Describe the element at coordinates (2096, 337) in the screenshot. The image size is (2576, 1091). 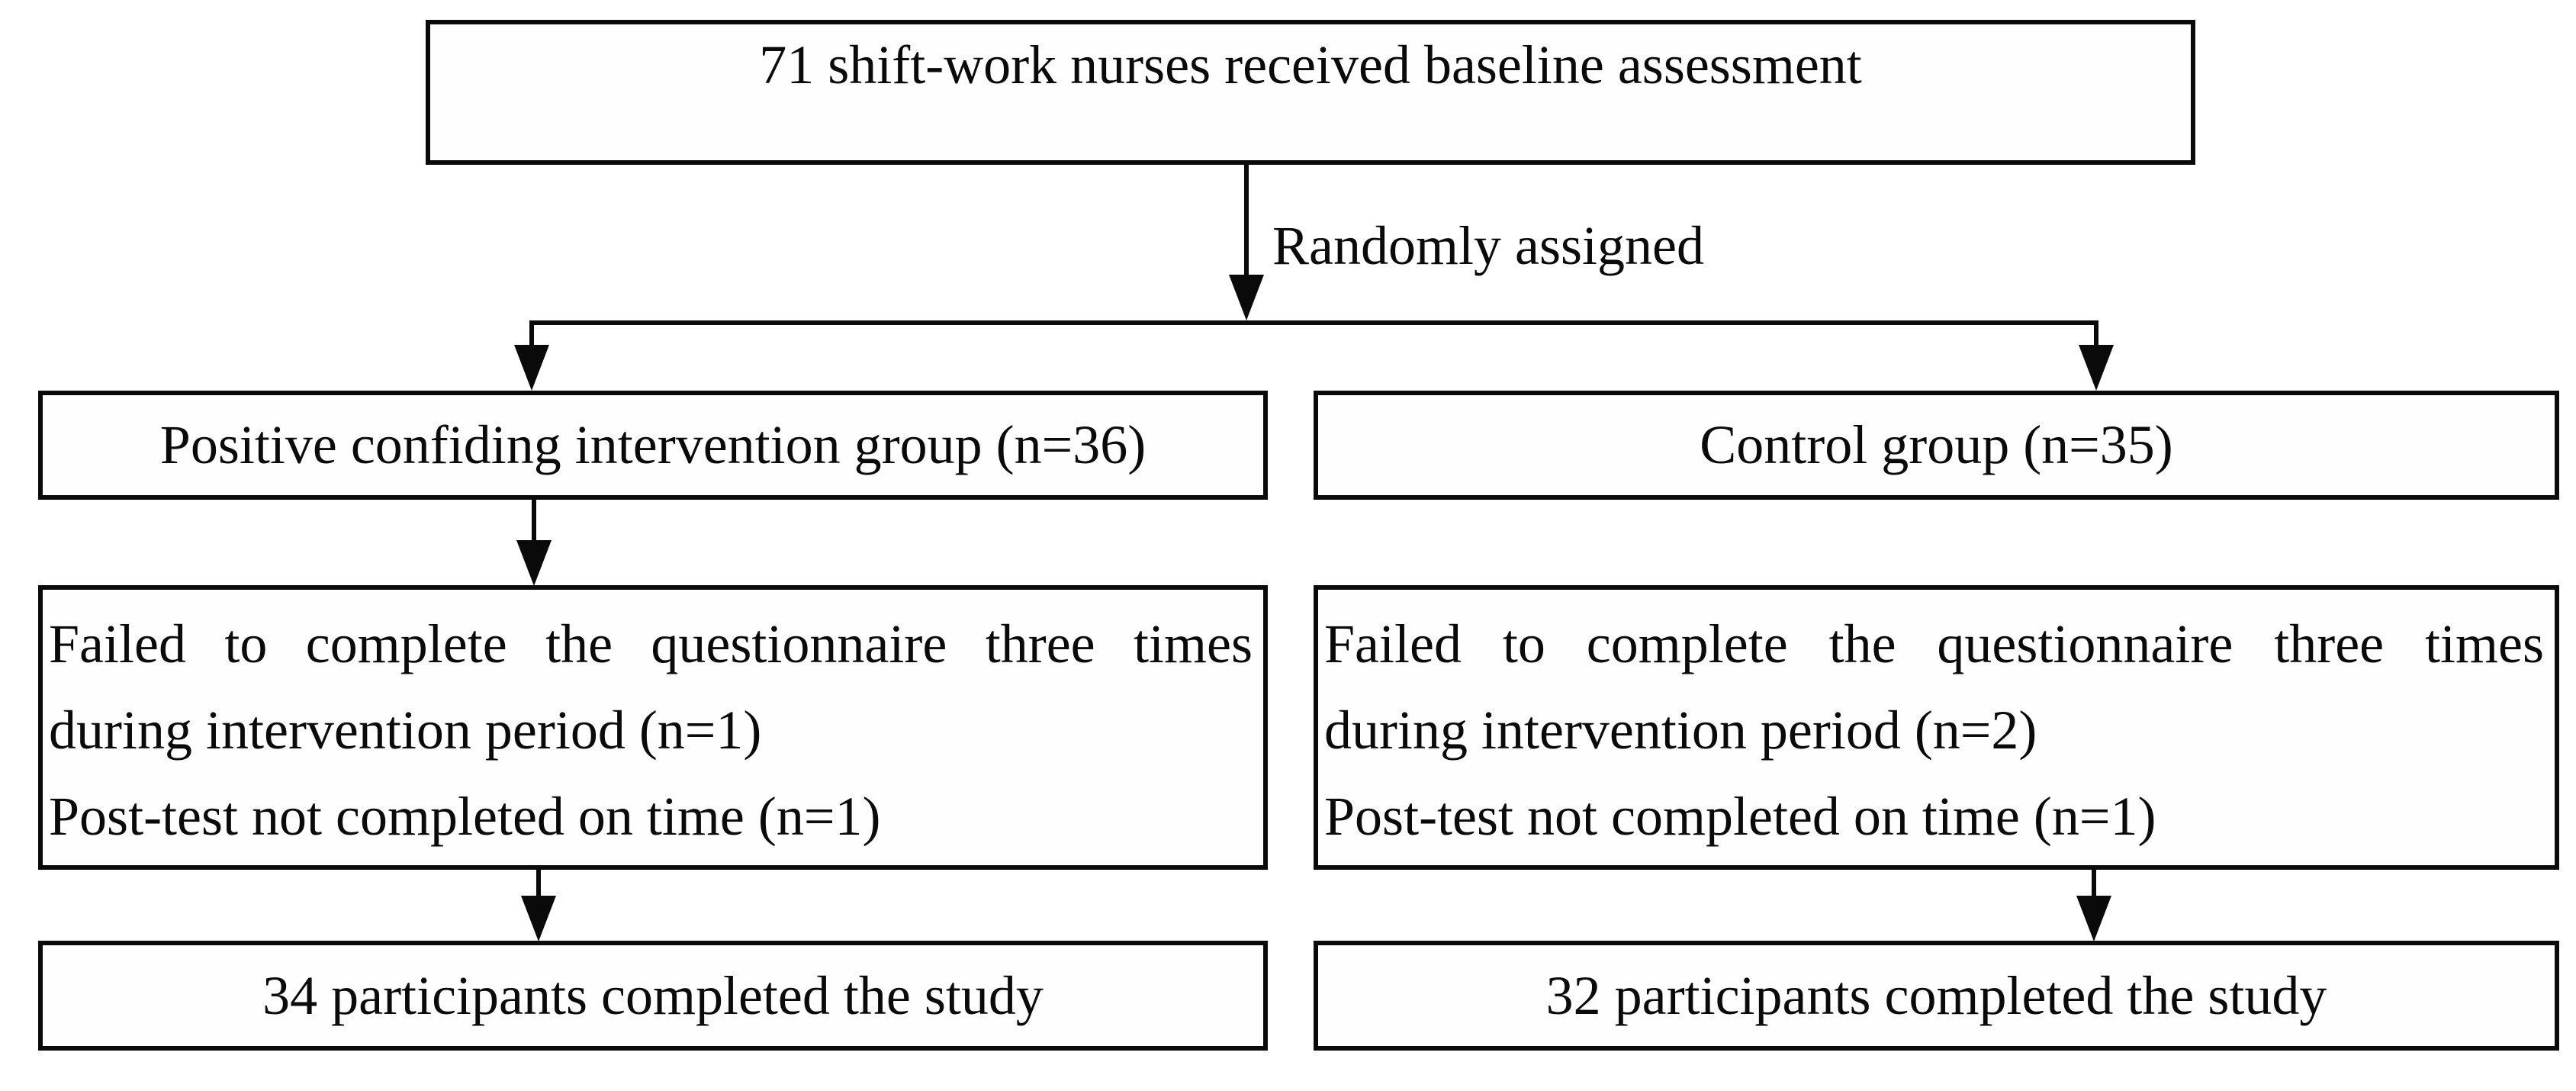
I see `connector-split-to-control` at that location.